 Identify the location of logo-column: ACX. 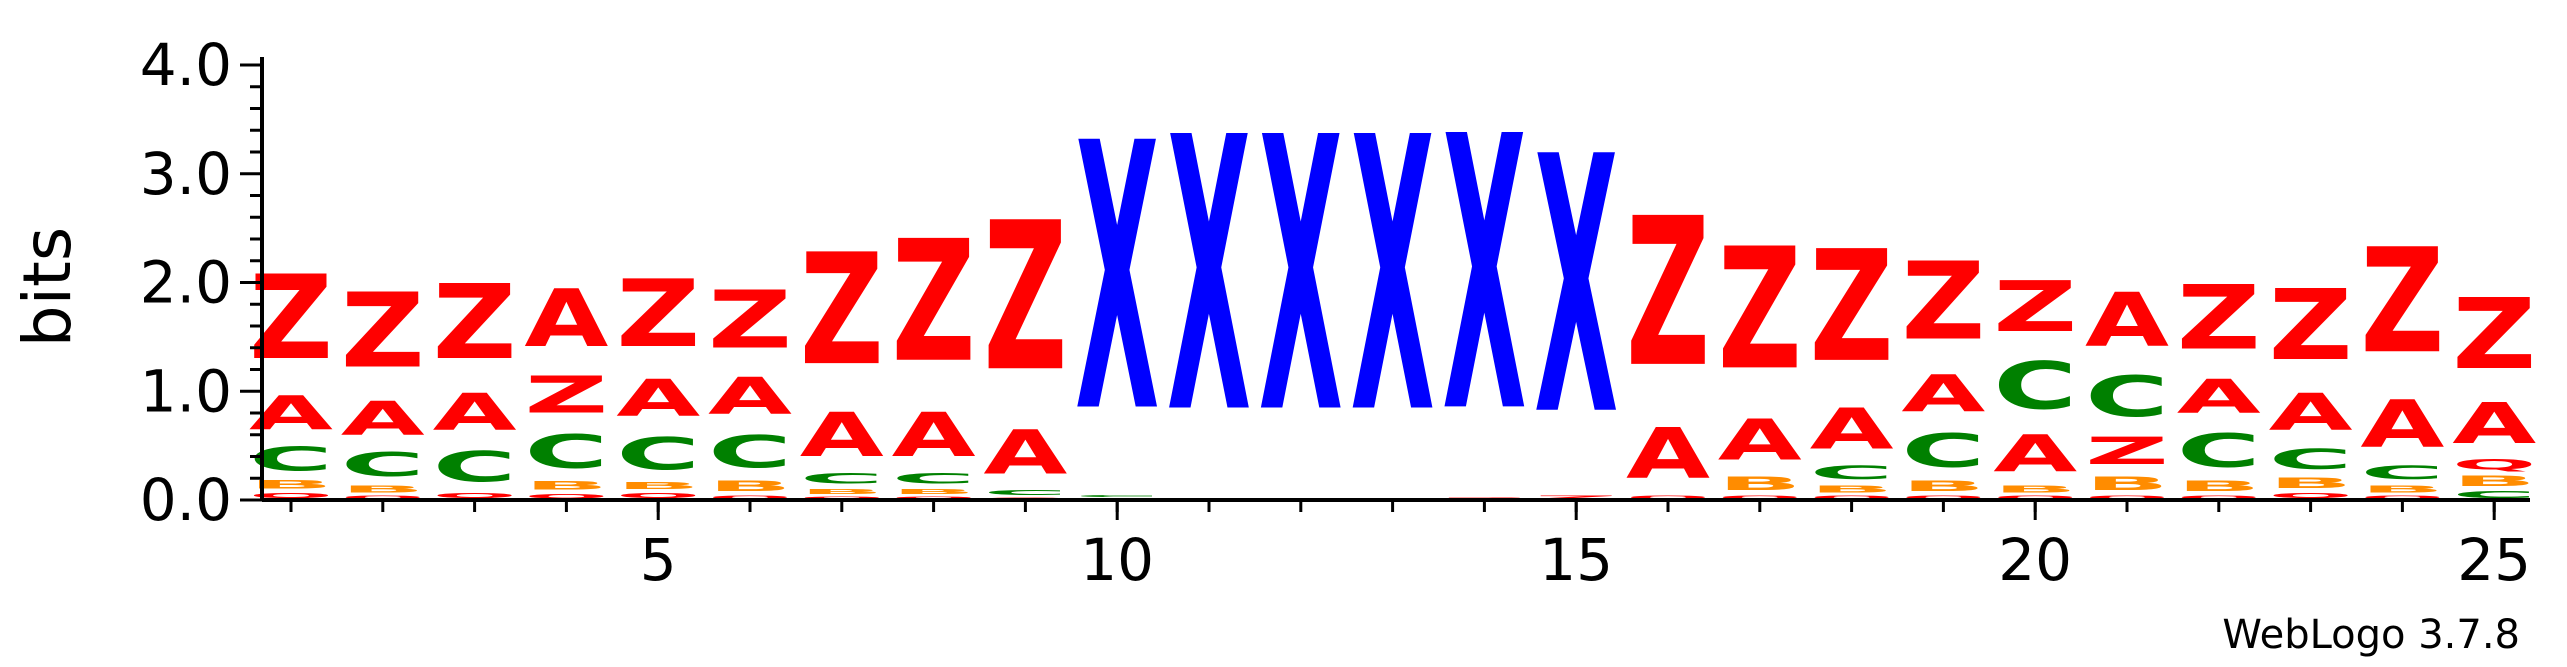
(1117, 283).